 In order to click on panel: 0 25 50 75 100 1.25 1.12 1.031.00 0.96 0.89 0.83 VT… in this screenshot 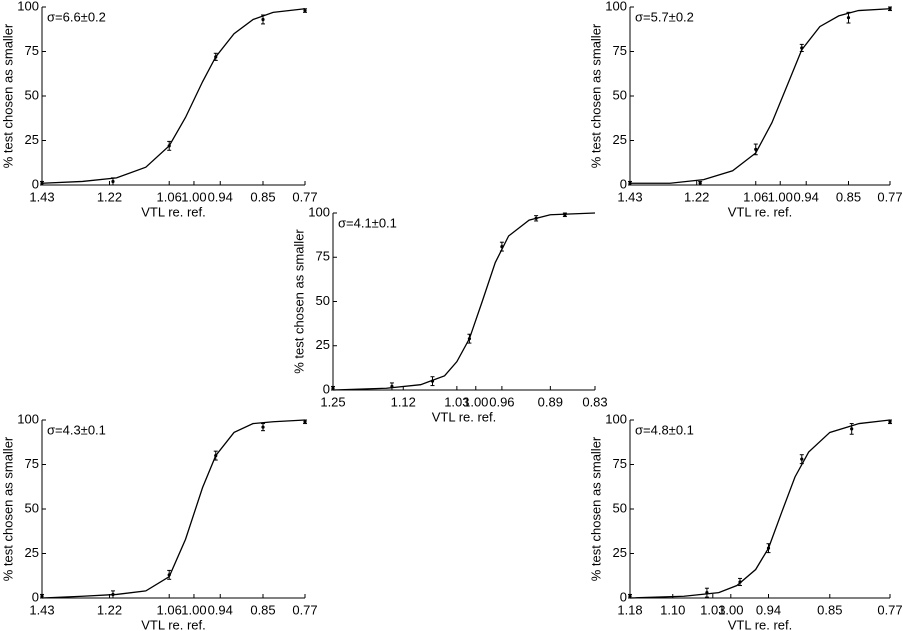, I will do `click(449, 314)`.